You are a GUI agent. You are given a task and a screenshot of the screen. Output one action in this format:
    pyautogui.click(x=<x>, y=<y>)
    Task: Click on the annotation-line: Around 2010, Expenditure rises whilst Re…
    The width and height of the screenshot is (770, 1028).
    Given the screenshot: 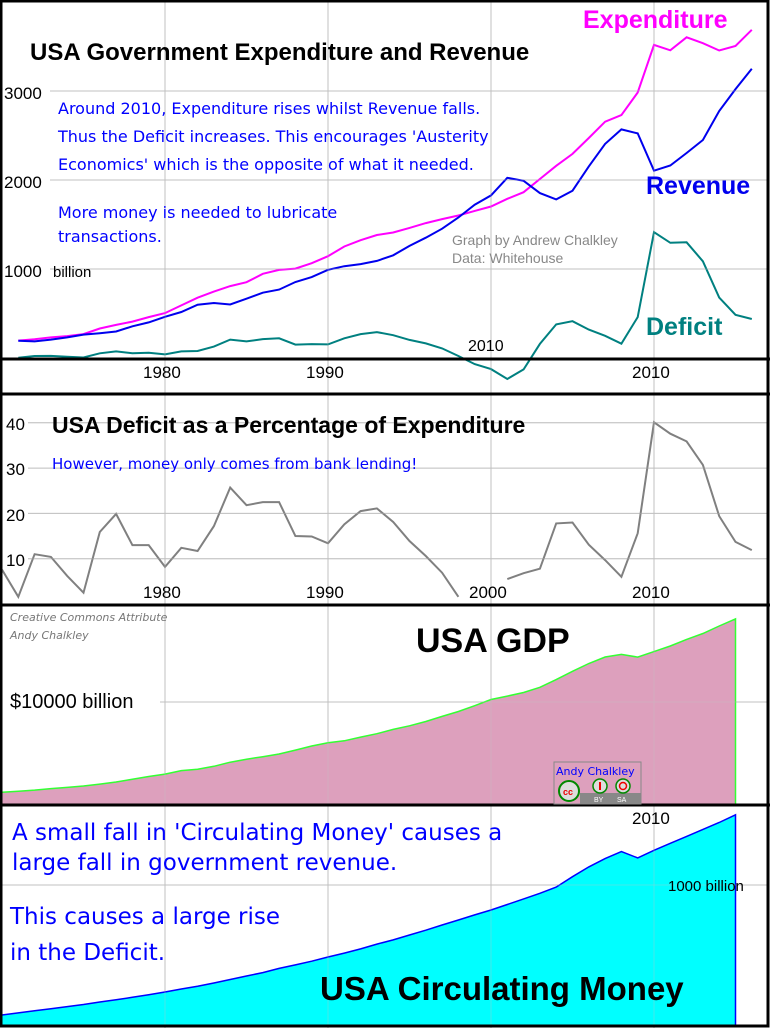 What is the action you would take?
    pyautogui.click(x=269, y=108)
    